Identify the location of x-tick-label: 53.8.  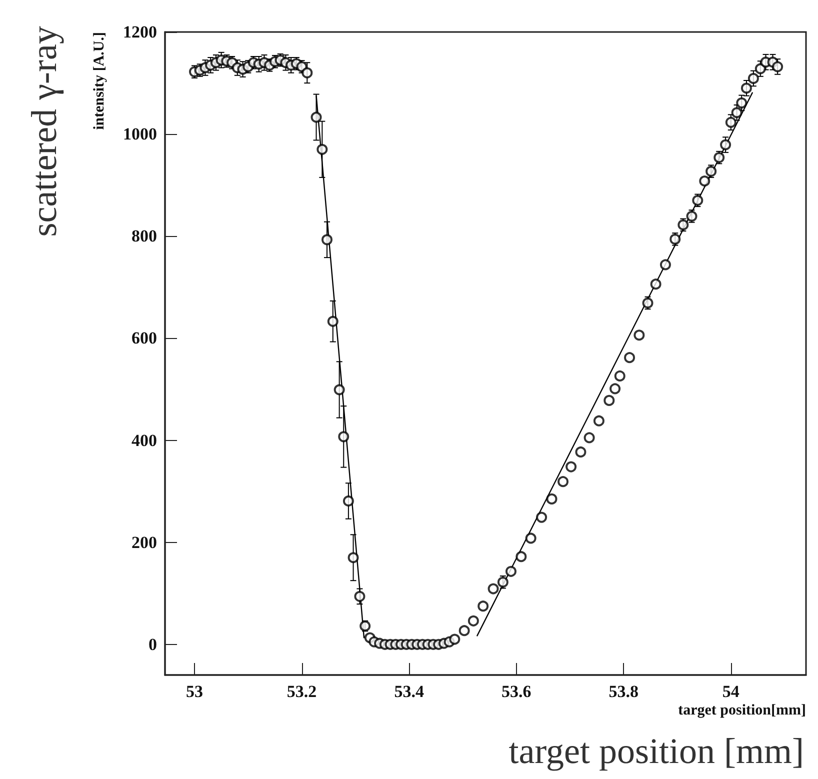
(623, 691).